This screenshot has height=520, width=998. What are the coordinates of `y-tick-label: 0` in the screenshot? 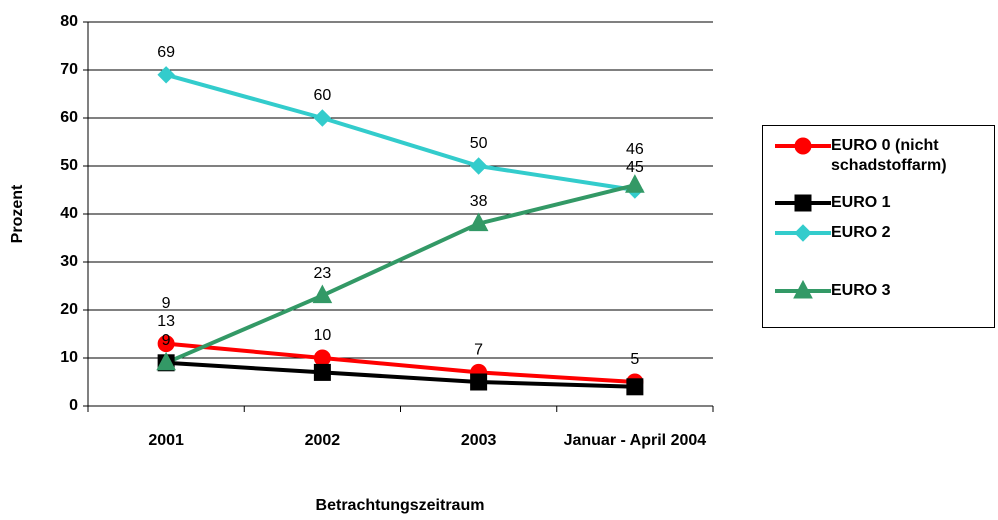 It's located at (73, 405).